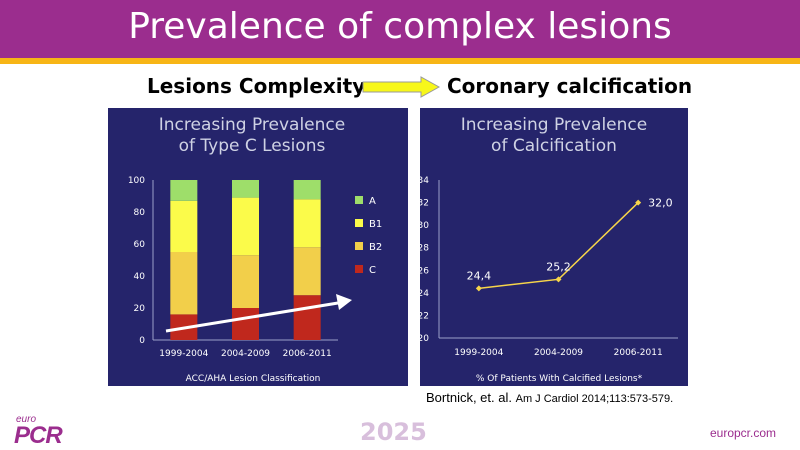 This screenshot has height=450, width=800. Describe the element at coordinates (424, 294) in the screenshot. I see `y-tick-label: 24` at that location.